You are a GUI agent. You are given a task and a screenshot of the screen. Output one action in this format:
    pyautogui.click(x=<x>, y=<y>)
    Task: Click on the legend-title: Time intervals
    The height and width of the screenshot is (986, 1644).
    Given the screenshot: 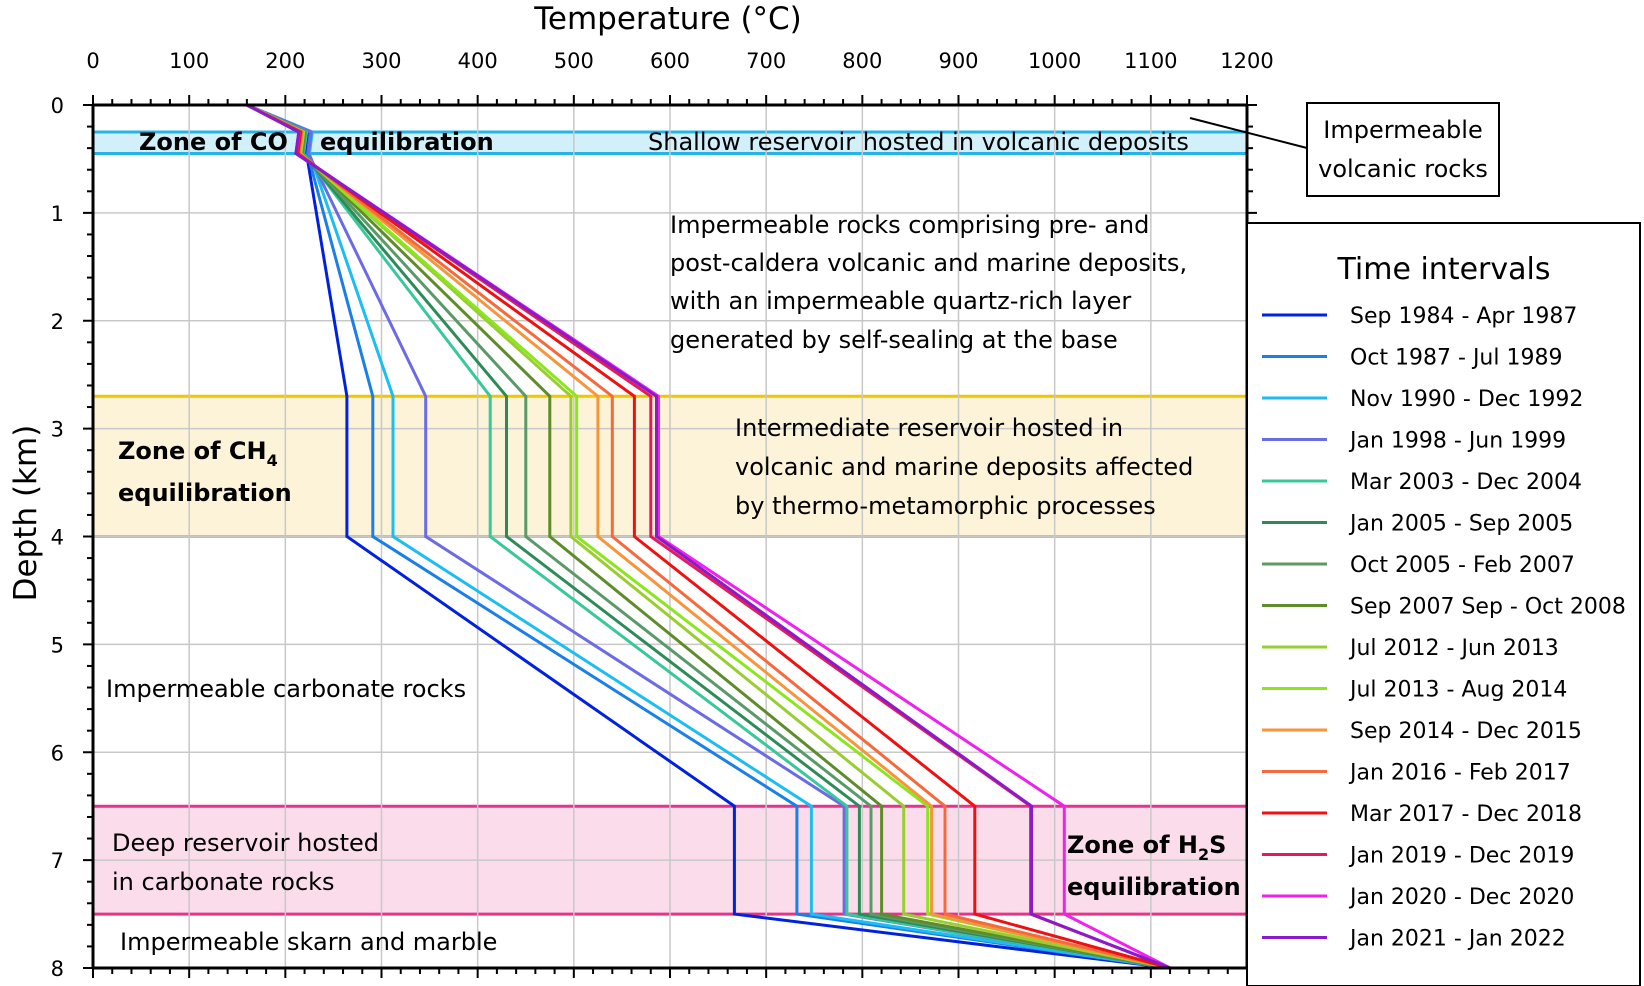 What is the action you would take?
    pyautogui.click(x=1444, y=269)
    